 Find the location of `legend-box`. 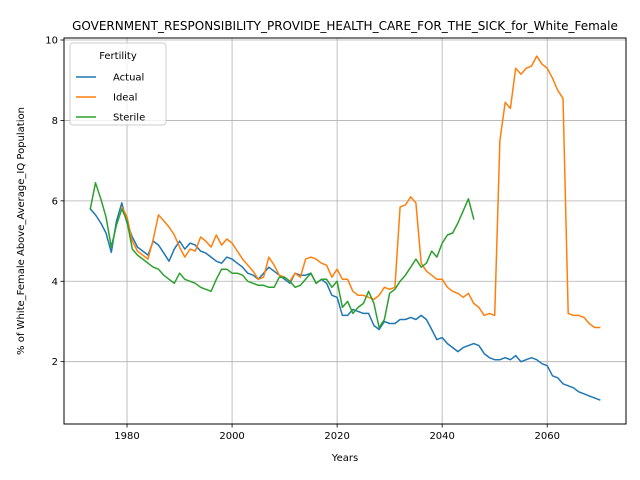

legend-box is located at coordinates (118, 84).